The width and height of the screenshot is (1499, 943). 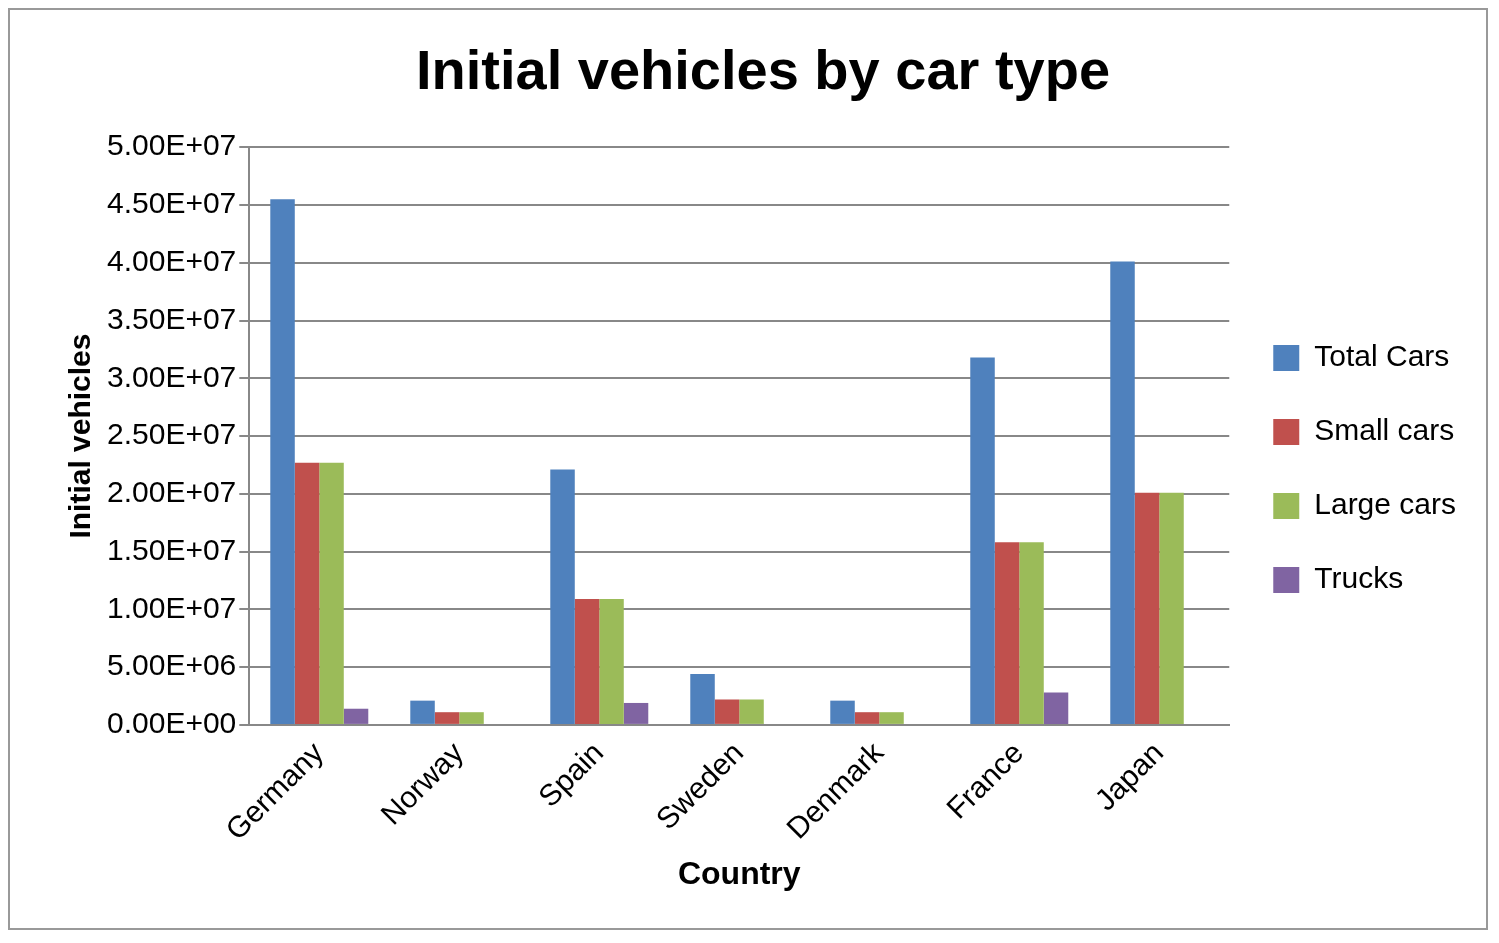 I want to click on y-tick-label: 5.00E+07, so click(x=171, y=145).